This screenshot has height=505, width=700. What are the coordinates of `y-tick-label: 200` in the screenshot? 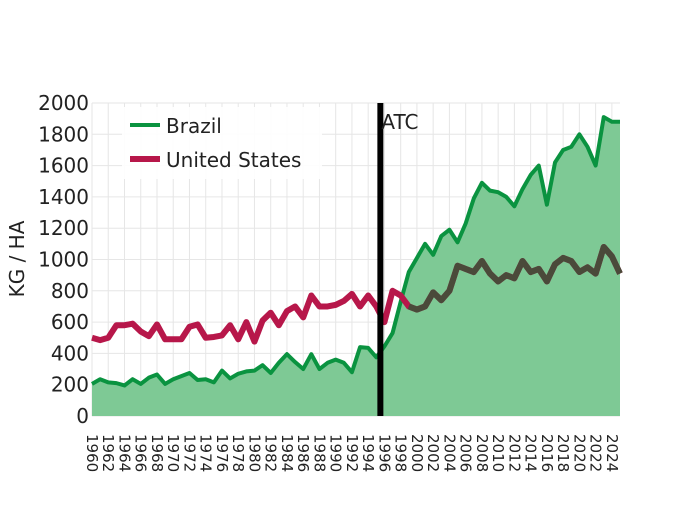 It's located at (70, 385).